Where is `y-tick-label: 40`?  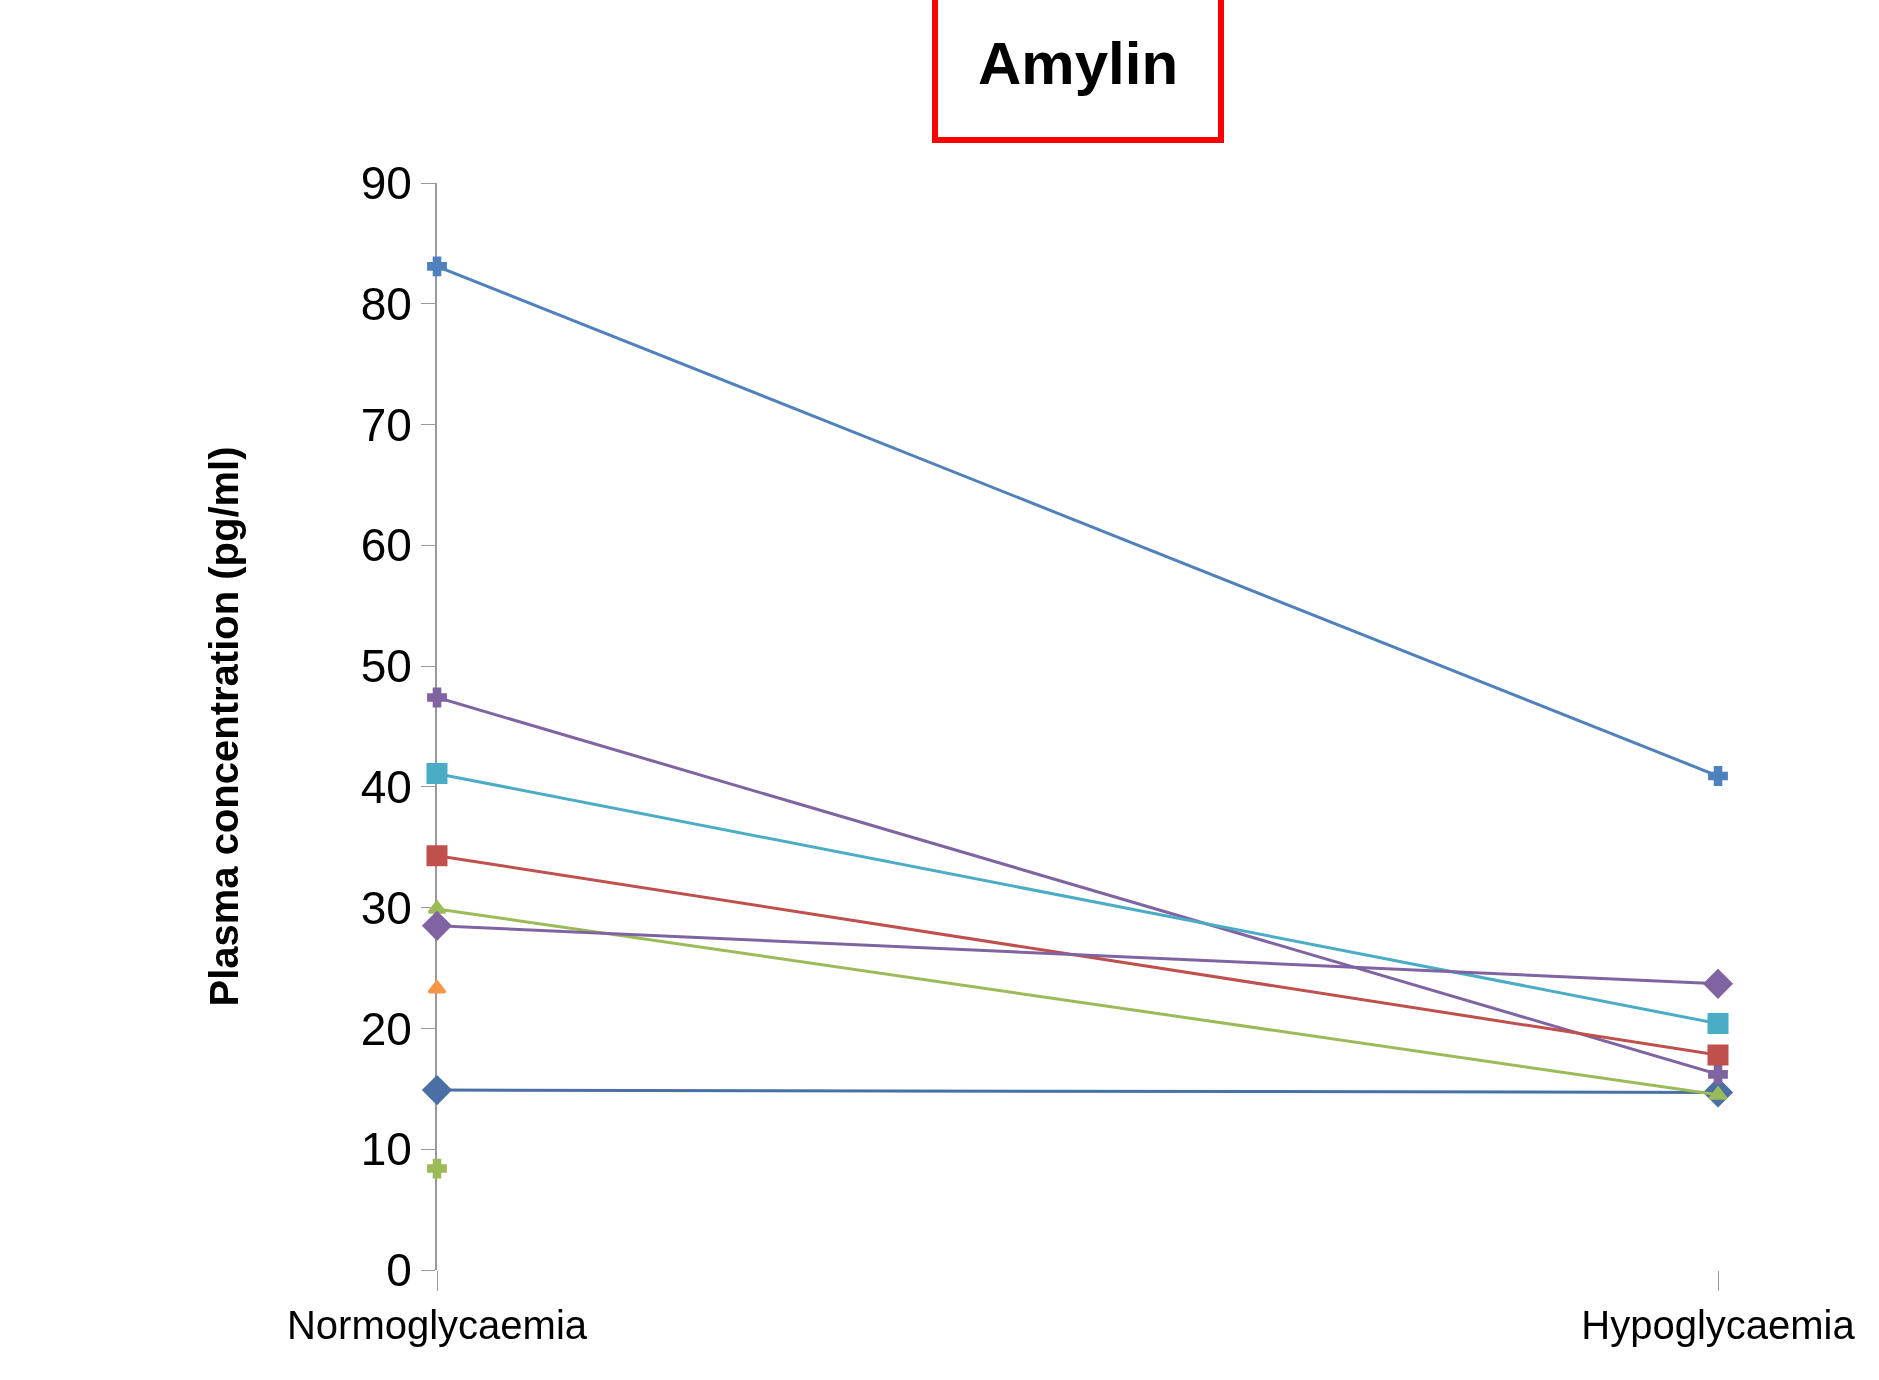 y-tick-label: 40 is located at coordinates (386, 786).